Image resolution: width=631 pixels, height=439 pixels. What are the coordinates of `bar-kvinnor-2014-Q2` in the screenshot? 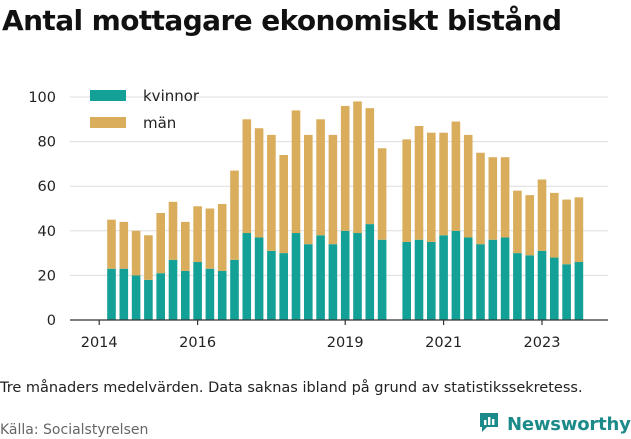 It's located at (111, 294).